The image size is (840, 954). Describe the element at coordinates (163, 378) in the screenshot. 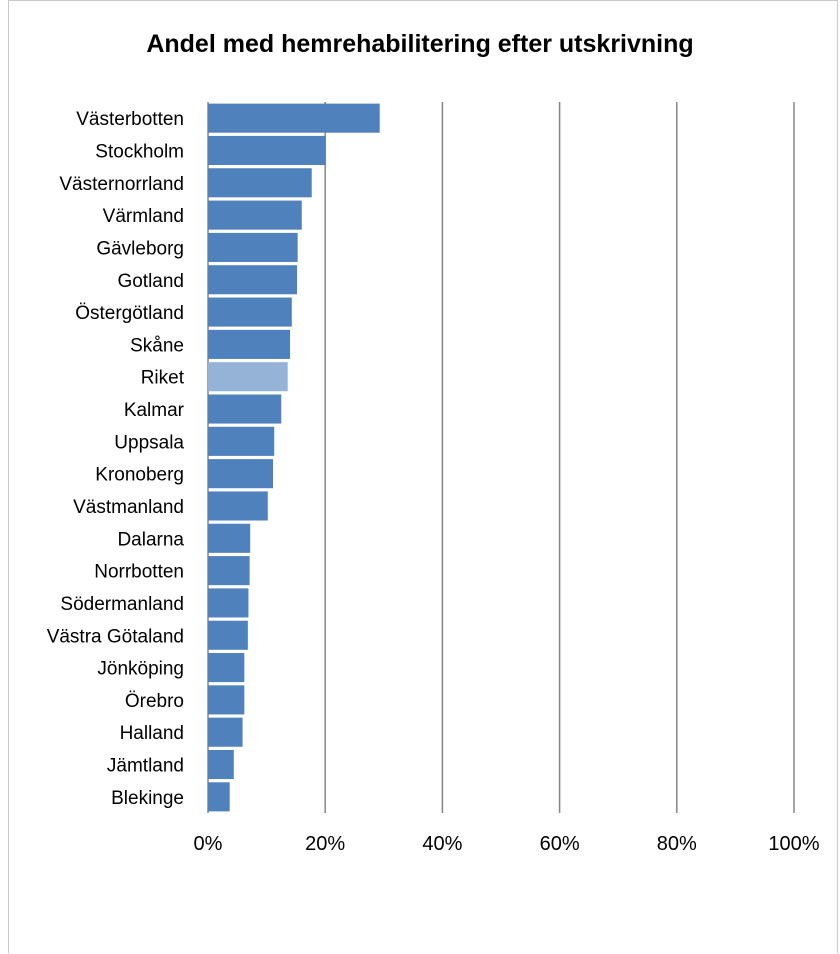

I see `category-label: Riket` at that location.